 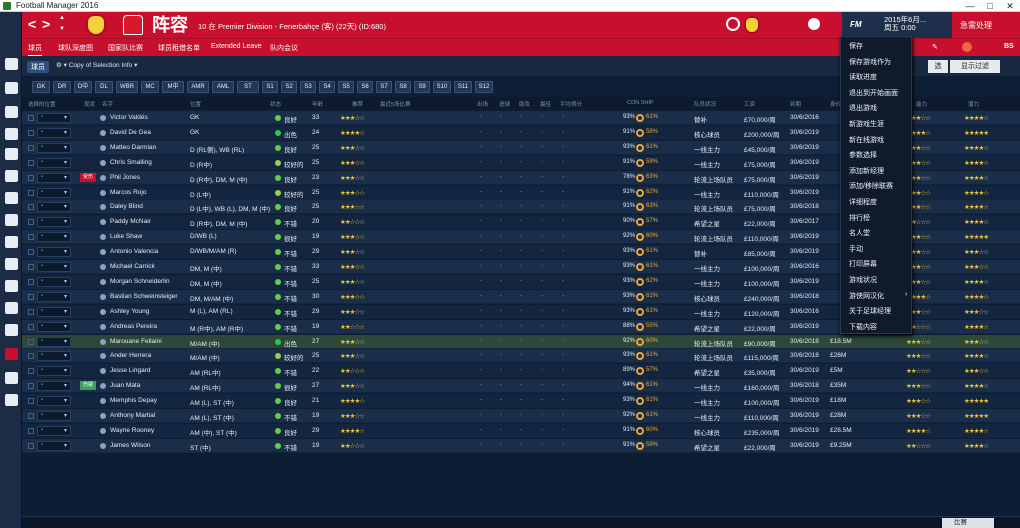 I want to click on position-filter-s11: S11, so click(x=463, y=87).